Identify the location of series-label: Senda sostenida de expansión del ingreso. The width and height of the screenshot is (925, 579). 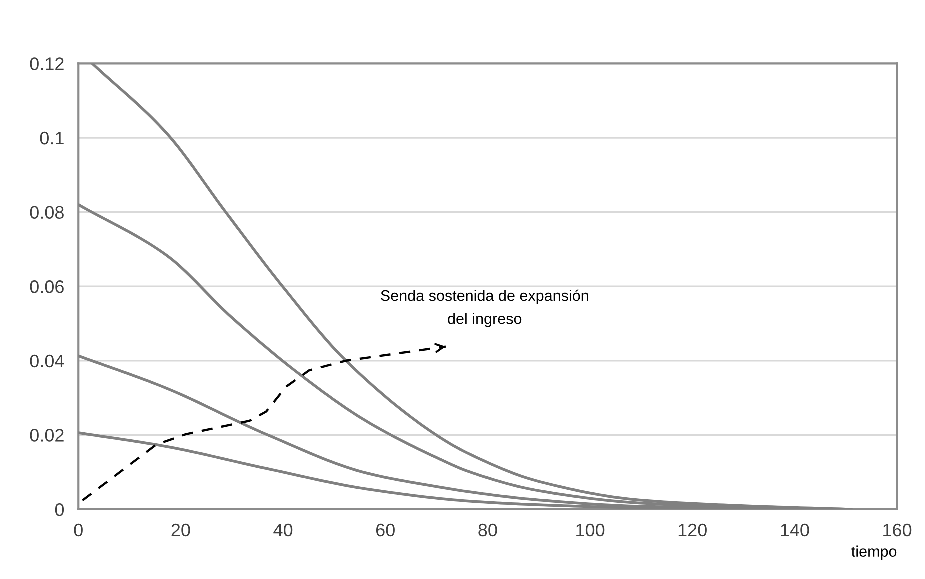
(484, 309).